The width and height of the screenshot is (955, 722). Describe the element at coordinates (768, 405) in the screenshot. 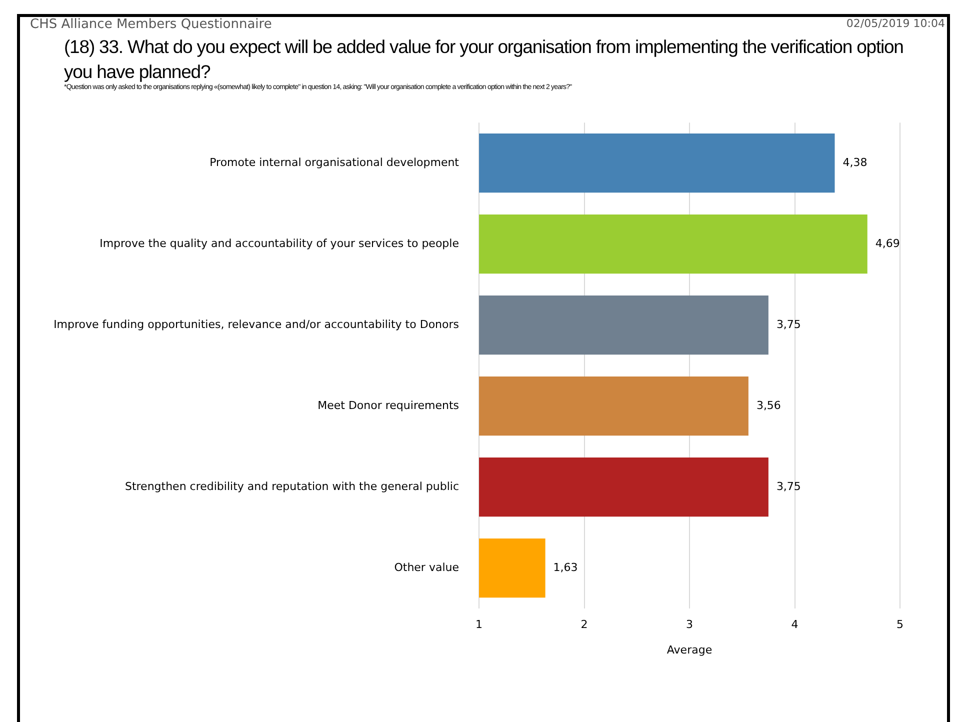

I see `data-label: 3,56` at that location.